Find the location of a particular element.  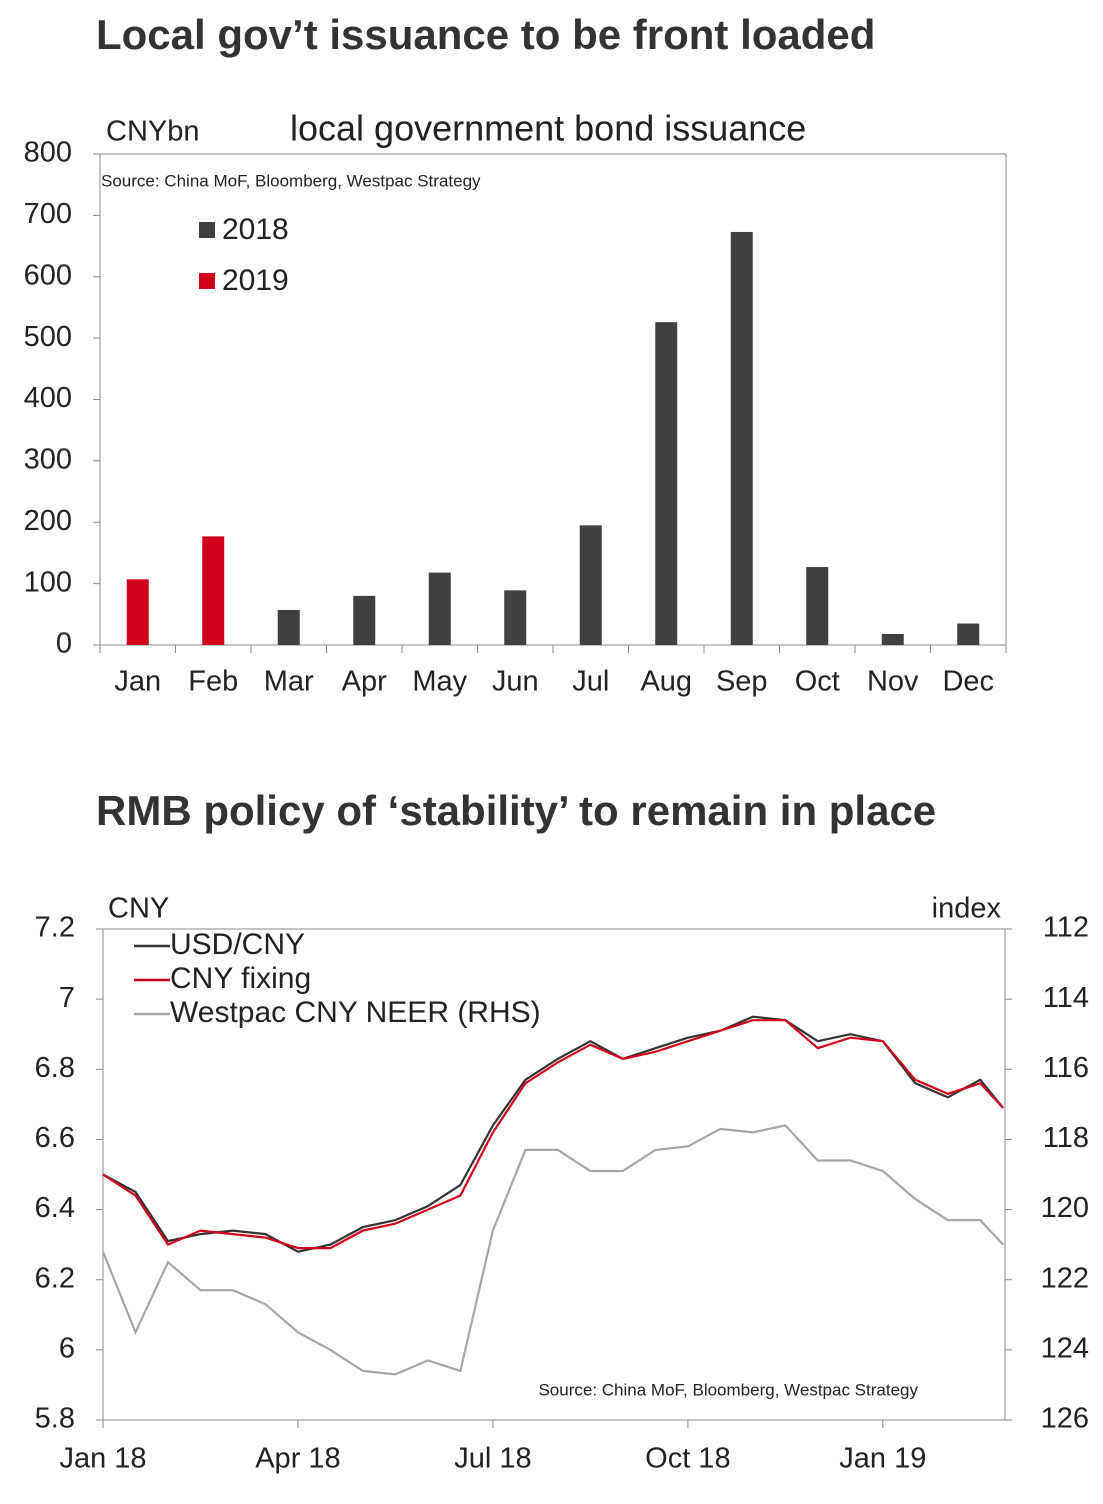

x-tick-label: Aug is located at coordinates (666, 682).